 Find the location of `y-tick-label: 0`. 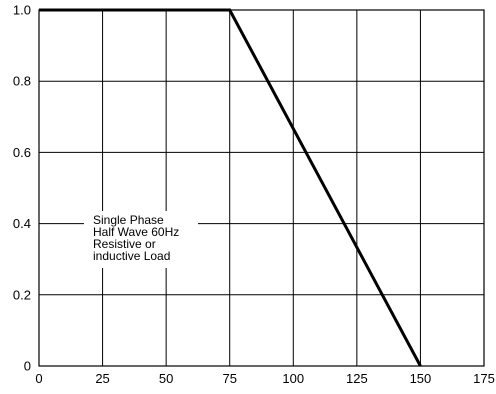

y-tick-label: 0 is located at coordinates (27, 366).